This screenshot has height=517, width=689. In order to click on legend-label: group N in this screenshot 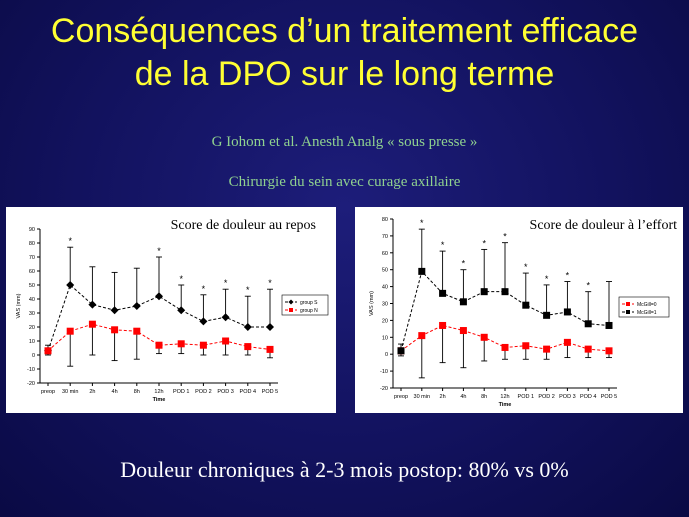, I will do `click(309, 311)`.